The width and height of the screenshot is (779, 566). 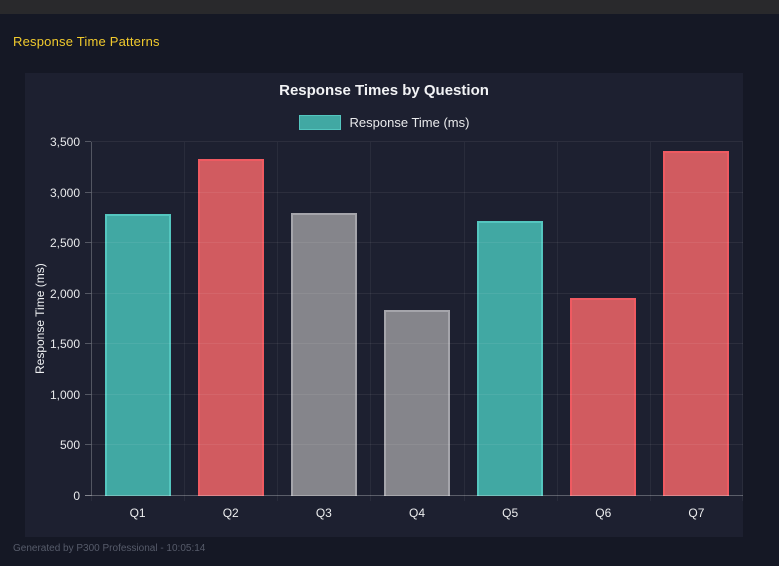 What do you see at coordinates (323, 513) in the screenshot?
I see `x-tick-label: Q3` at bounding box center [323, 513].